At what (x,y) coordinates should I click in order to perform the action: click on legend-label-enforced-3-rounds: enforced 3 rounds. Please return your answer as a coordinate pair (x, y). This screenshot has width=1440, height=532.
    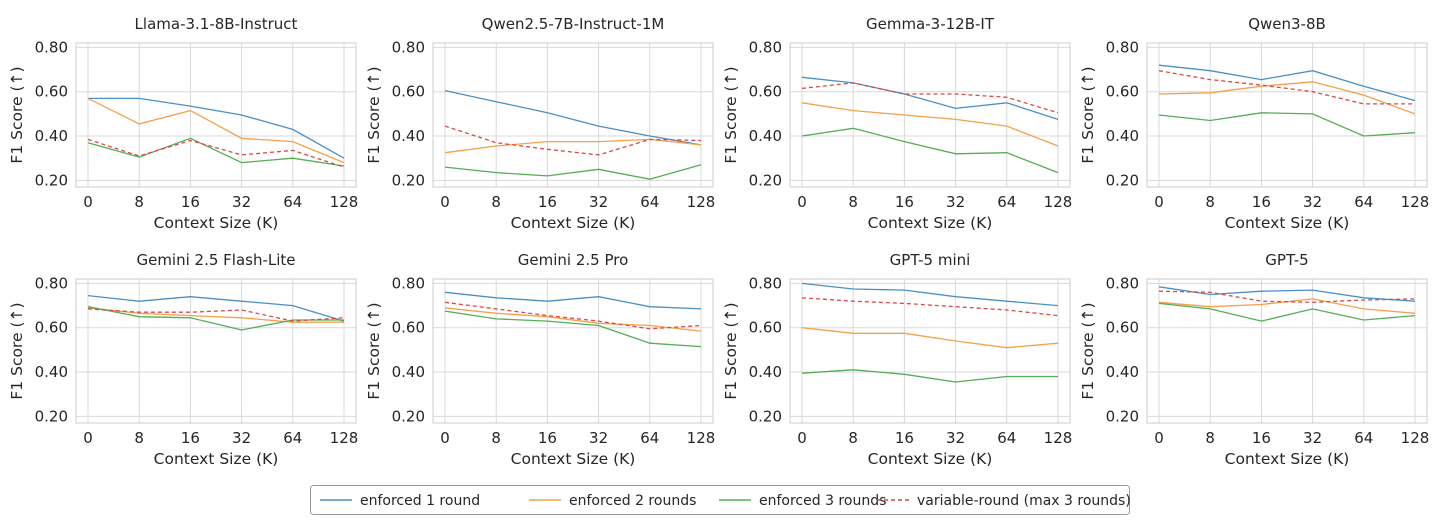
    Looking at the image, I should click on (822, 501).